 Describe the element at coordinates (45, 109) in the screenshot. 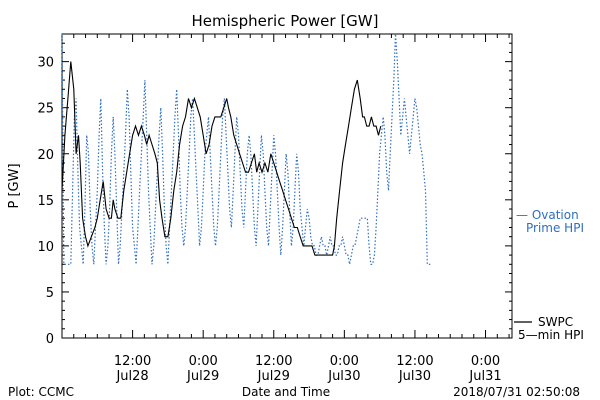

I see `y-tick-label: 25` at that location.